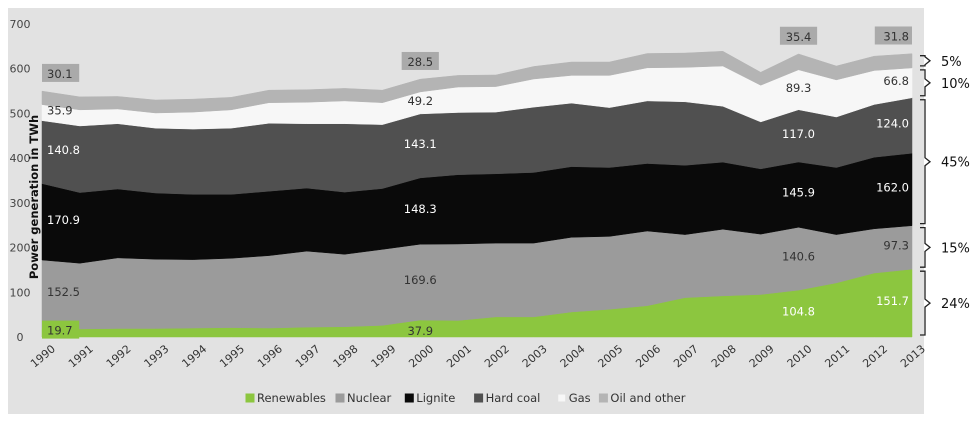 The height and width of the screenshot is (421, 972). I want to click on legend-label-lignite: Lignite, so click(435, 398).